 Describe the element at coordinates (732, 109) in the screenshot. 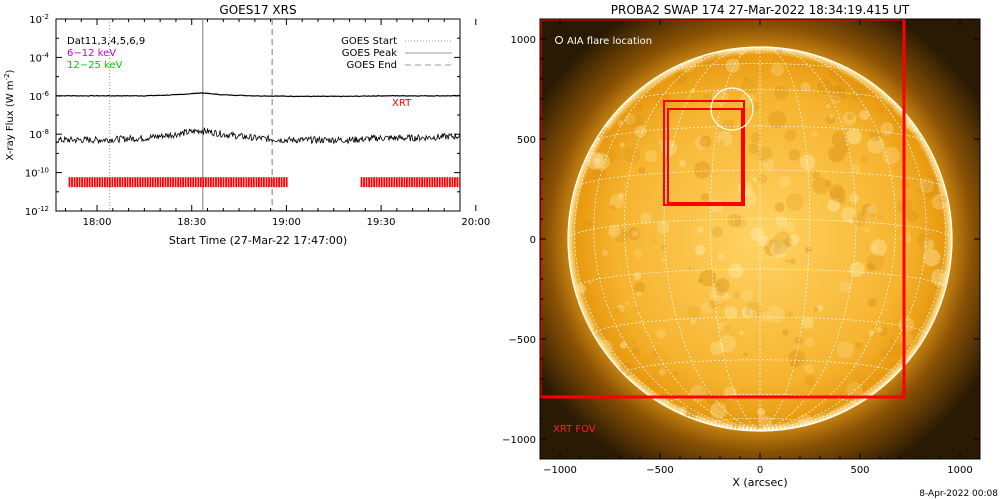

I see `aia-flare-circle` at that location.